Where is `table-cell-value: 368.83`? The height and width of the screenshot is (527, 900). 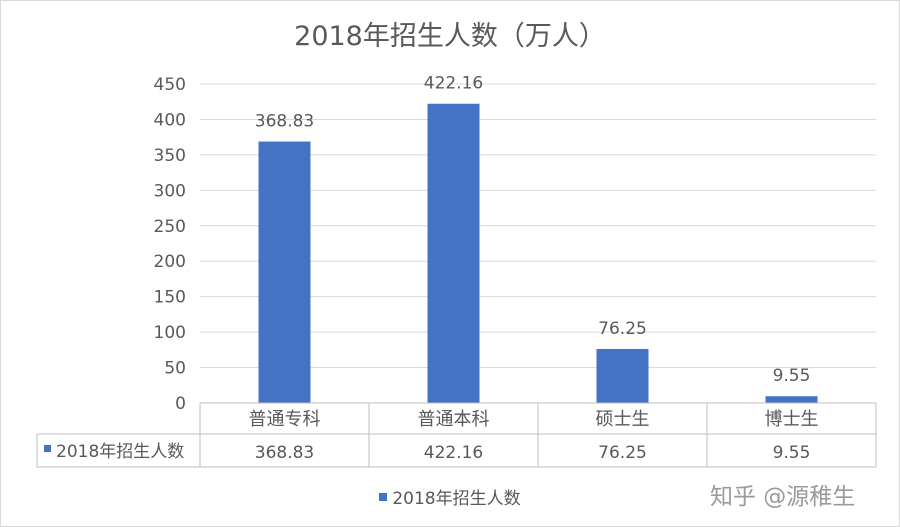
table-cell-value: 368.83 is located at coordinates (284, 453).